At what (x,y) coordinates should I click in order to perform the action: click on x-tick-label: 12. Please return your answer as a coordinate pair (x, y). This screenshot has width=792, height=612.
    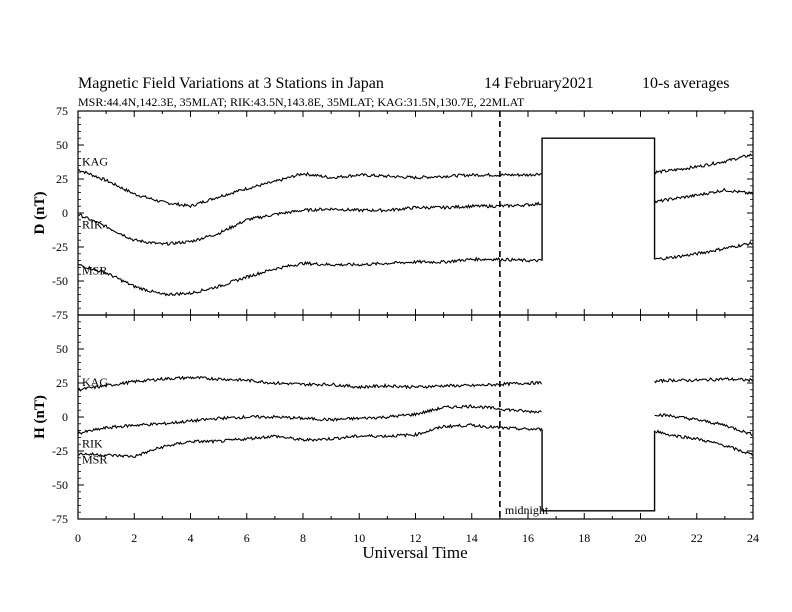
    Looking at the image, I should click on (416, 538).